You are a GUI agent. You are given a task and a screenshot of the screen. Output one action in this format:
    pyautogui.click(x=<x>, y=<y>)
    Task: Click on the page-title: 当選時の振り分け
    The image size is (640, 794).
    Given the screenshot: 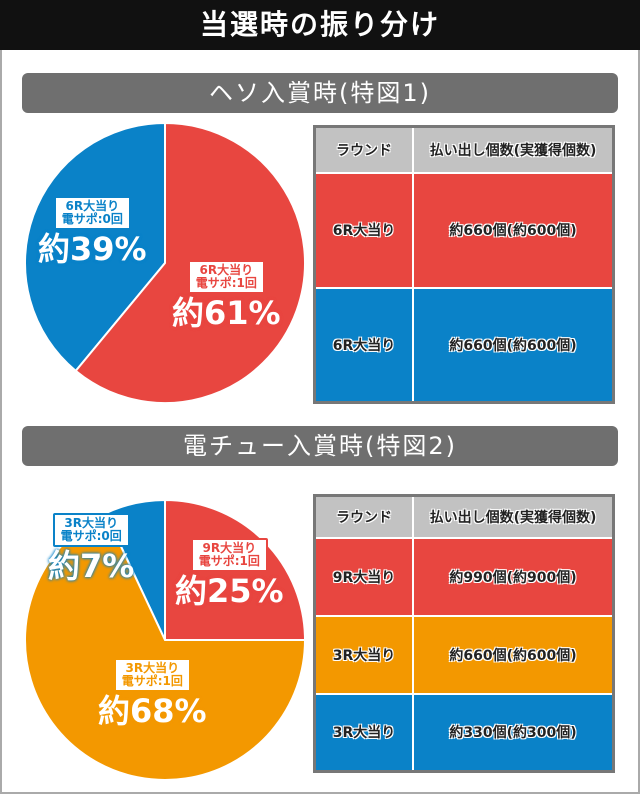 What is the action you would take?
    pyautogui.click(x=320, y=25)
    